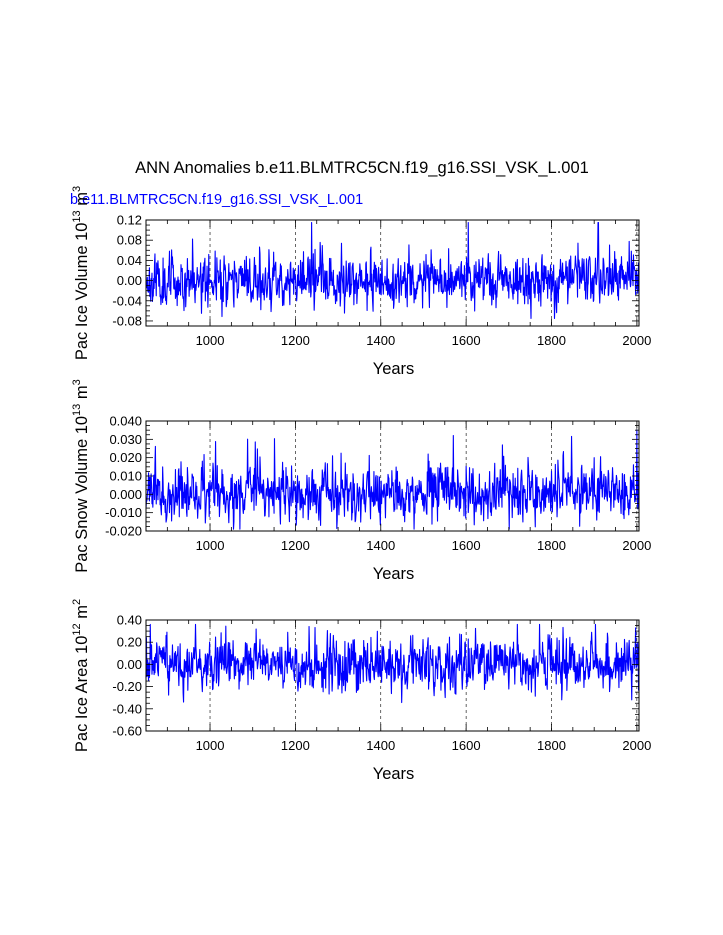 The image size is (723, 935). What do you see at coordinates (81, 273) in the screenshot?
I see `y-axis-label: Pac Ice Volume 1013 m3` at bounding box center [81, 273].